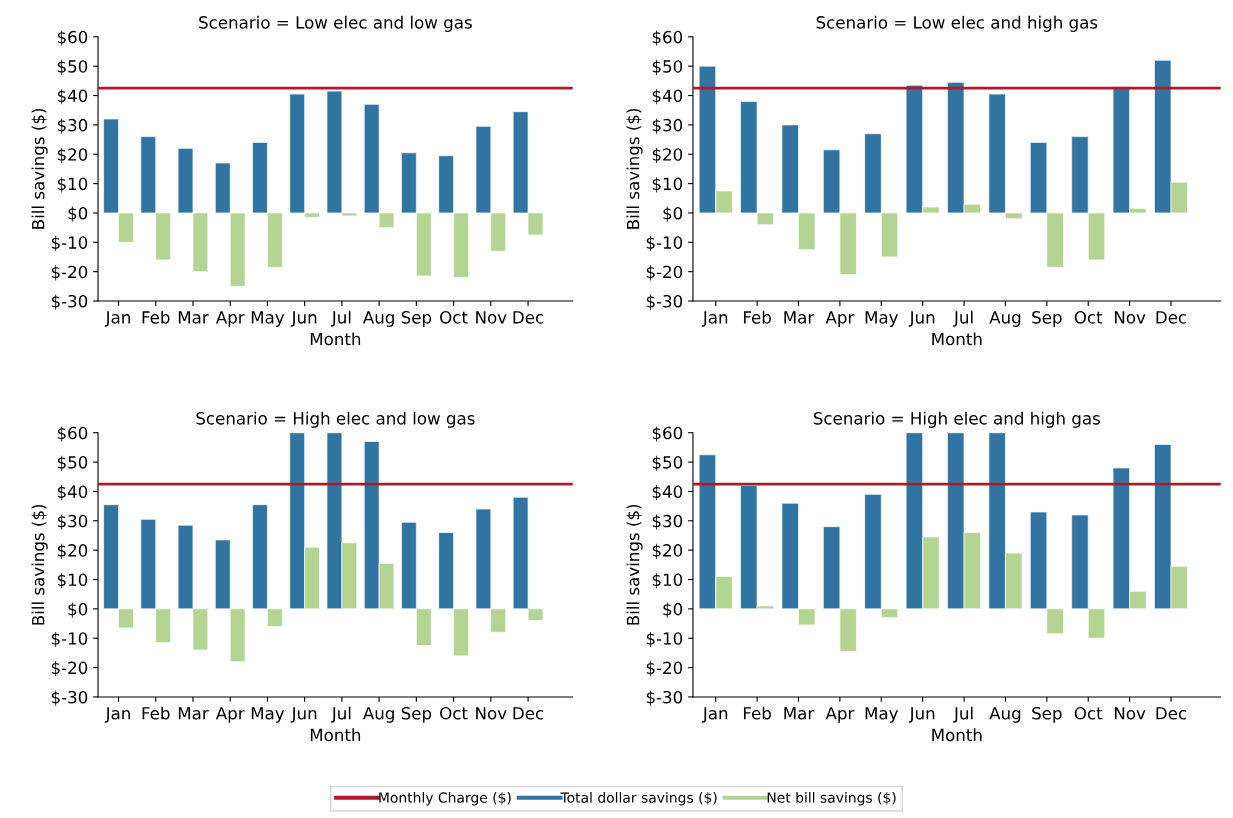 The image size is (1233, 818). Describe the element at coordinates (445, 799) in the screenshot. I see `legend-label: Monthly Charge ($)` at that location.